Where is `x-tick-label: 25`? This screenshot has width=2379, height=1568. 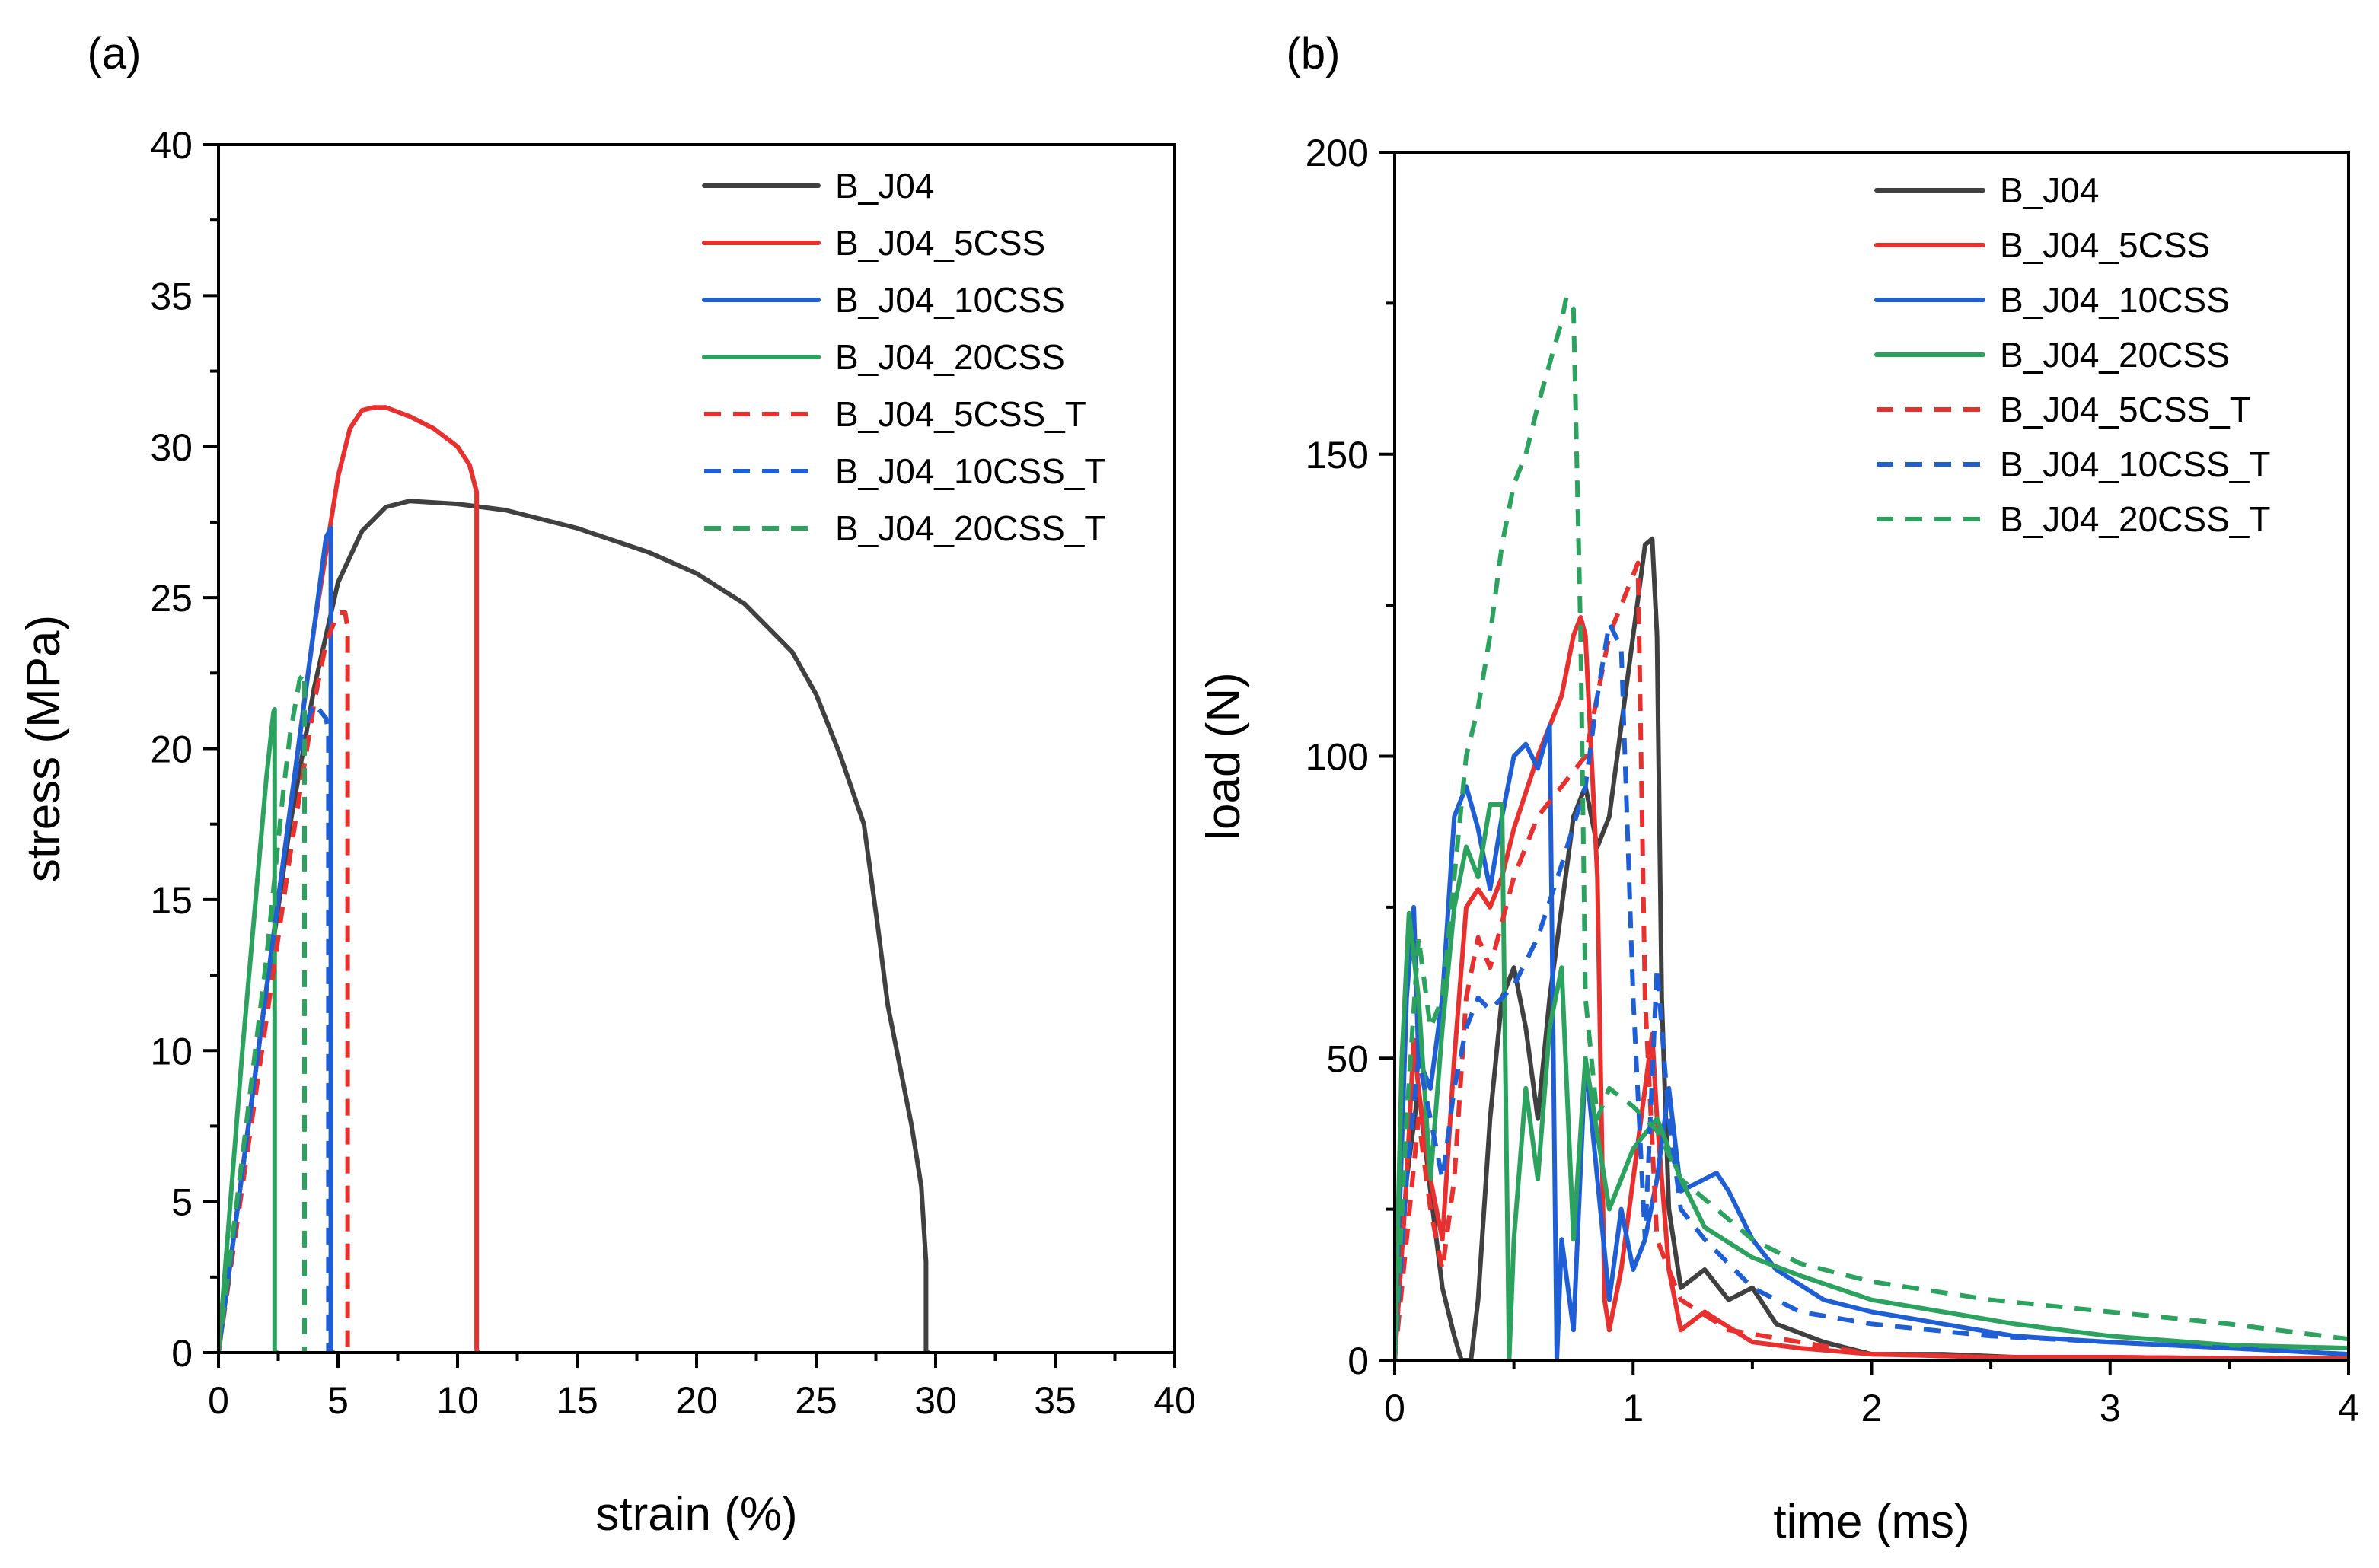
x-tick-label: 25 is located at coordinates (816, 1400).